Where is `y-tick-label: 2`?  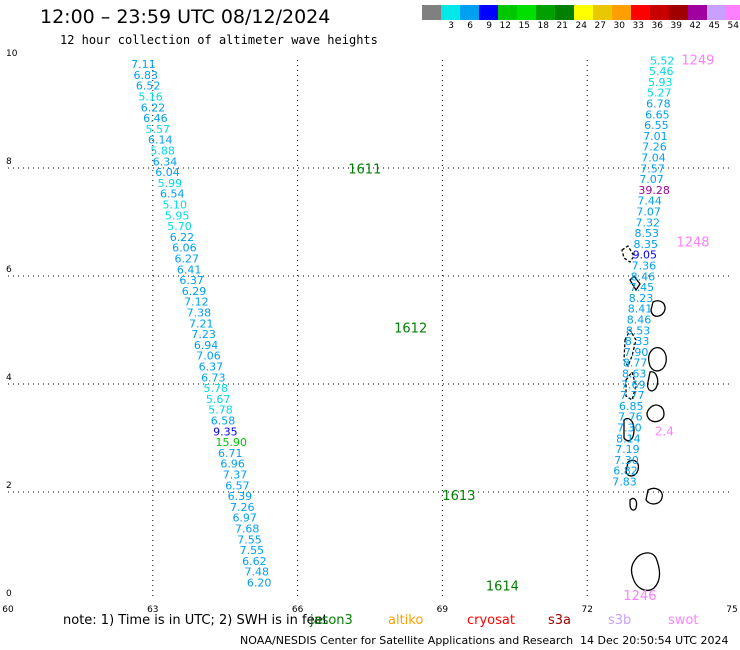
y-tick-label: 2 is located at coordinates (9, 486).